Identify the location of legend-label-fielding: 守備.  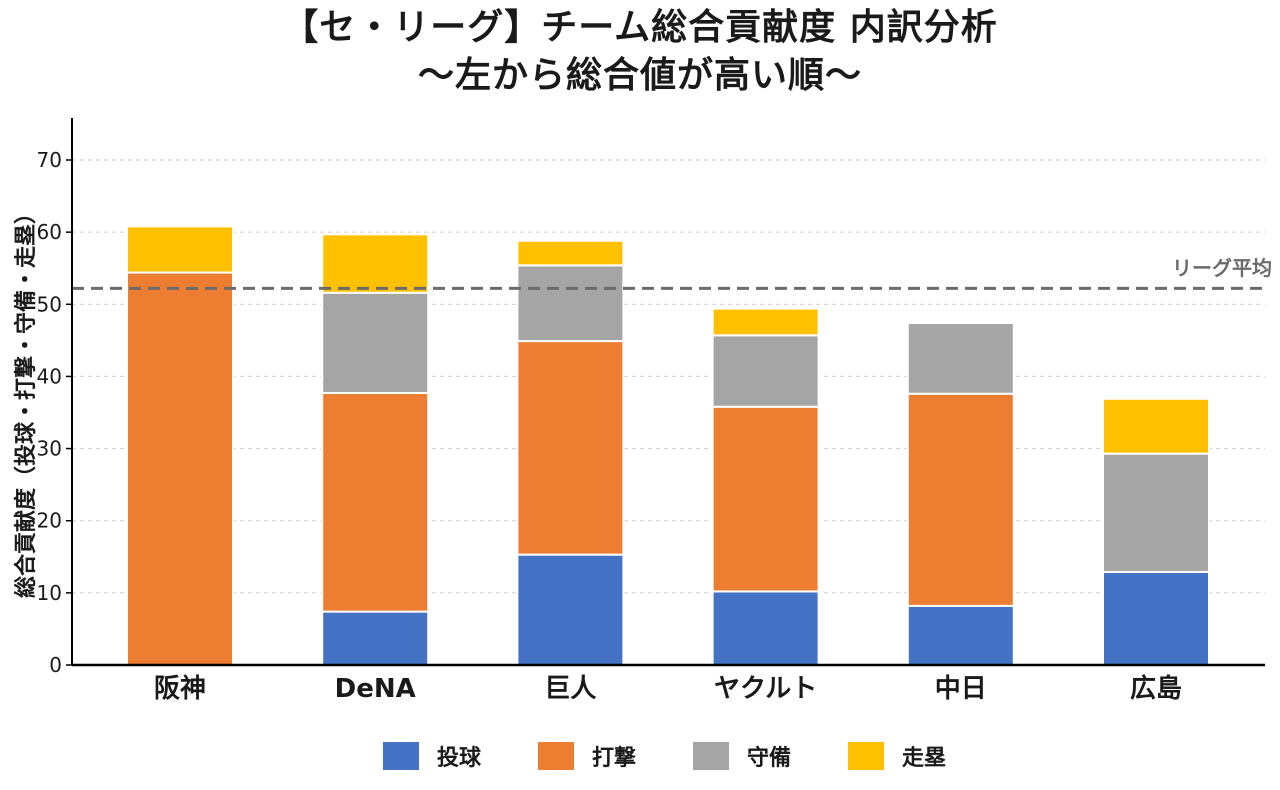
(769, 758).